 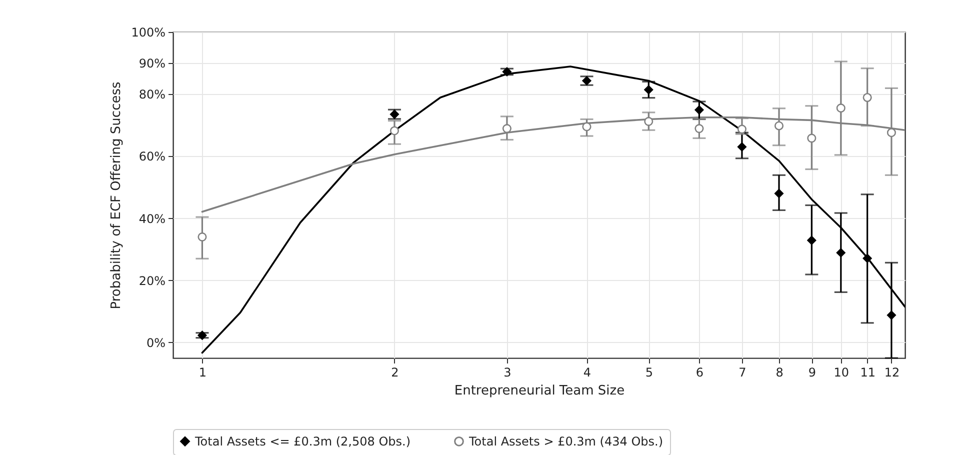 What do you see at coordinates (152, 63) in the screenshot?
I see `y-tick-label: 90%` at bounding box center [152, 63].